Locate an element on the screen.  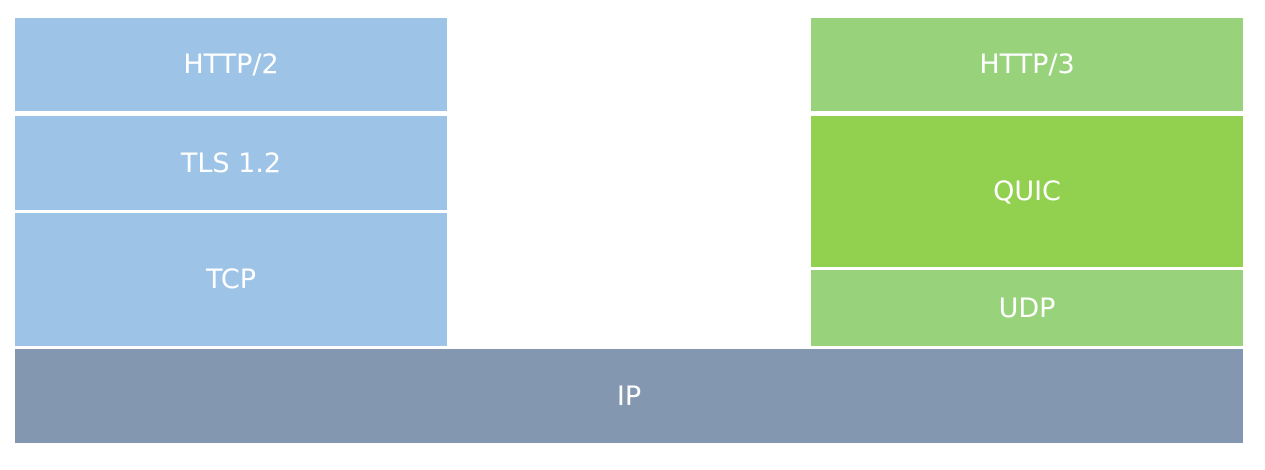
tcp-label: TCP is located at coordinates (231, 279).